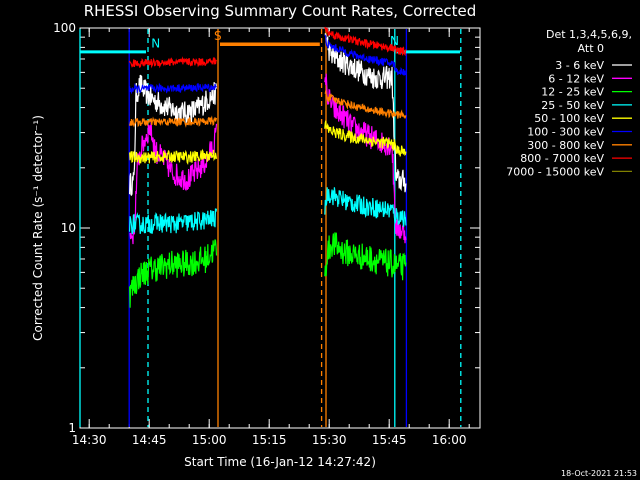  Describe the element at coordinates (569, 118) in the screenshot. I see `legend-label: 50 - 100 keV` at that location.